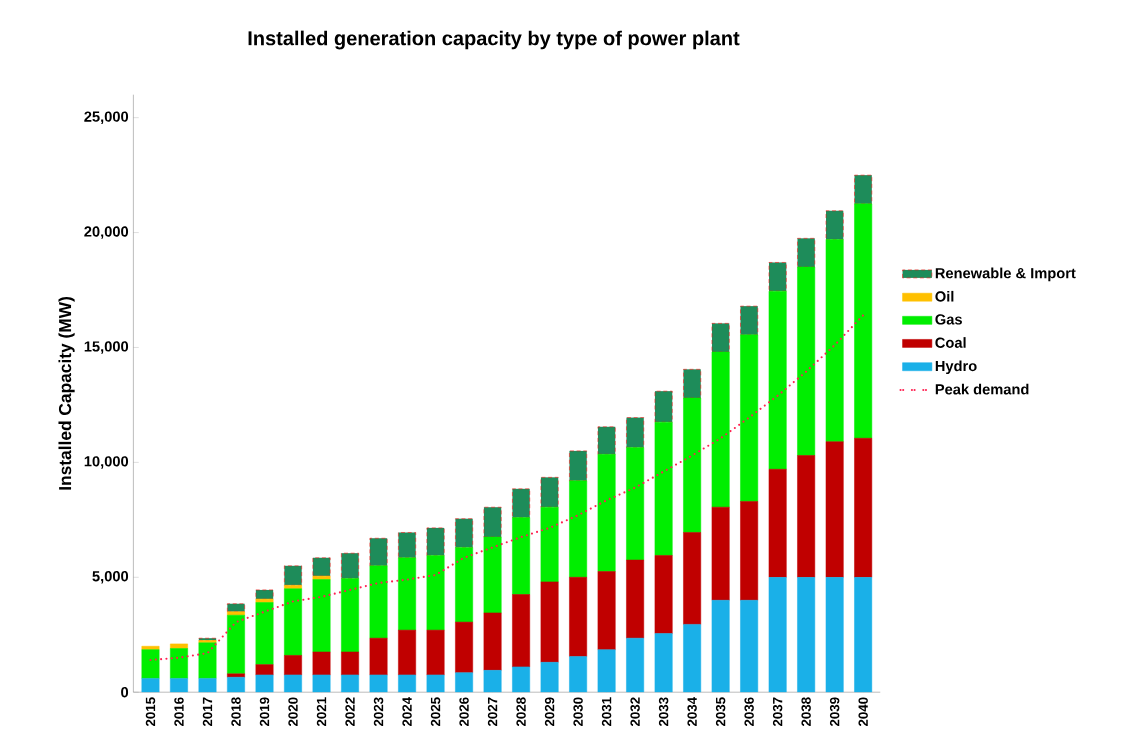 The image size is (1123, 754). I want to click on legend-label: Peak demand, so click(982, 389).